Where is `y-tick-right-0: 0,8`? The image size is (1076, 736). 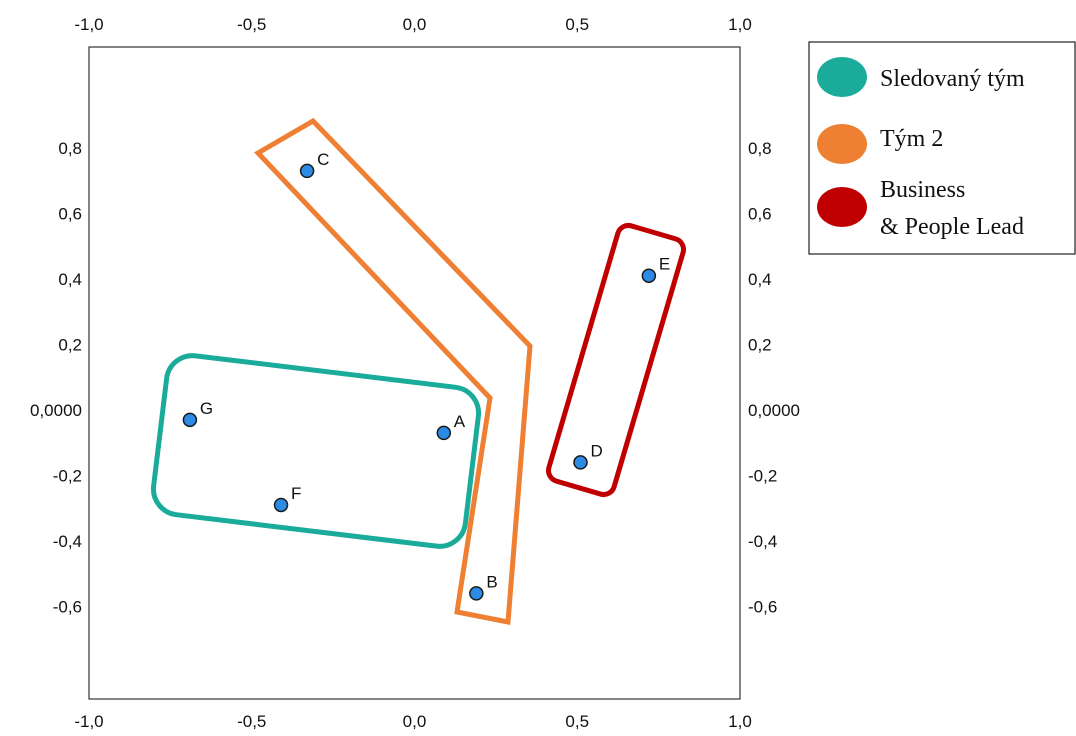
y-tick-right-0: 0,8 is located at coordinates (760, 148).